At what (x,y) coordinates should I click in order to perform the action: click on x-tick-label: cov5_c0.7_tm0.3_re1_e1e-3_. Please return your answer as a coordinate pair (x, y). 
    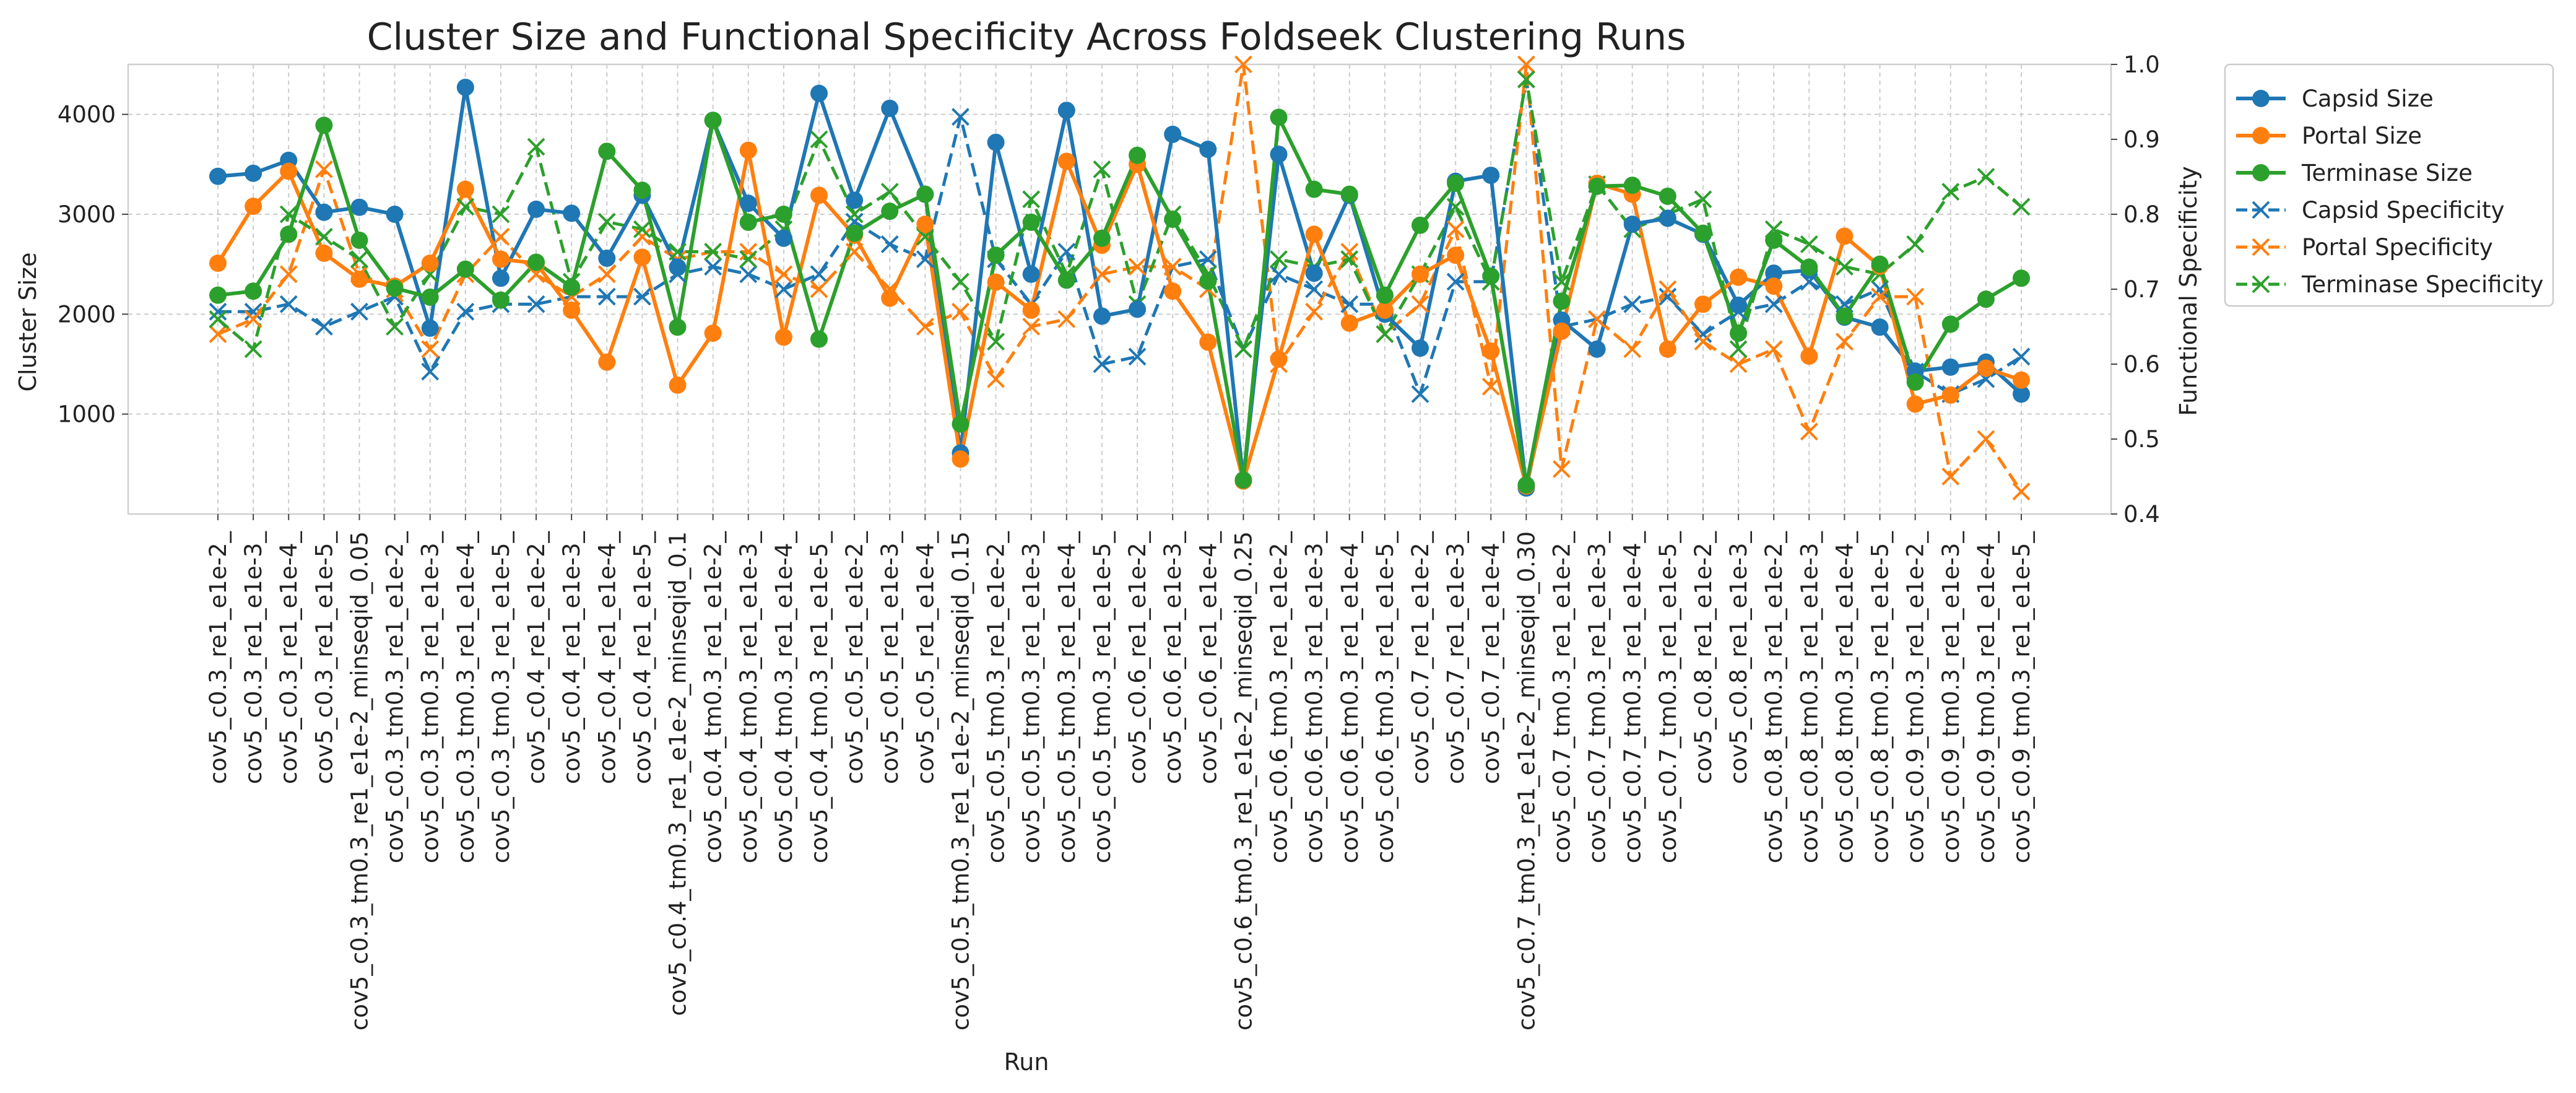
    Looking at the image, I should click on (1597, 698).